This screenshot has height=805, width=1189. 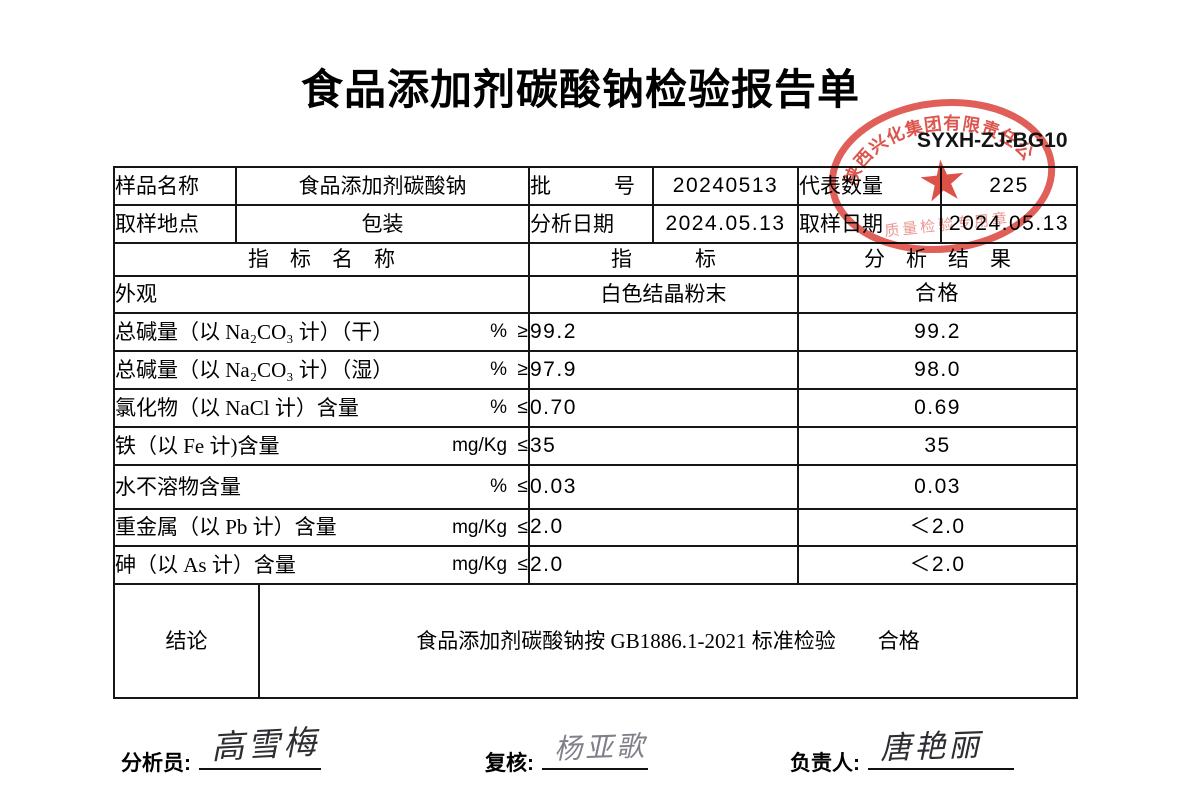 I want to click on indicator-row: 重金属（以 Pb 计）含量 mg/Kg ≤ 2.0 ＜2.0, so click(x=595, y=527).